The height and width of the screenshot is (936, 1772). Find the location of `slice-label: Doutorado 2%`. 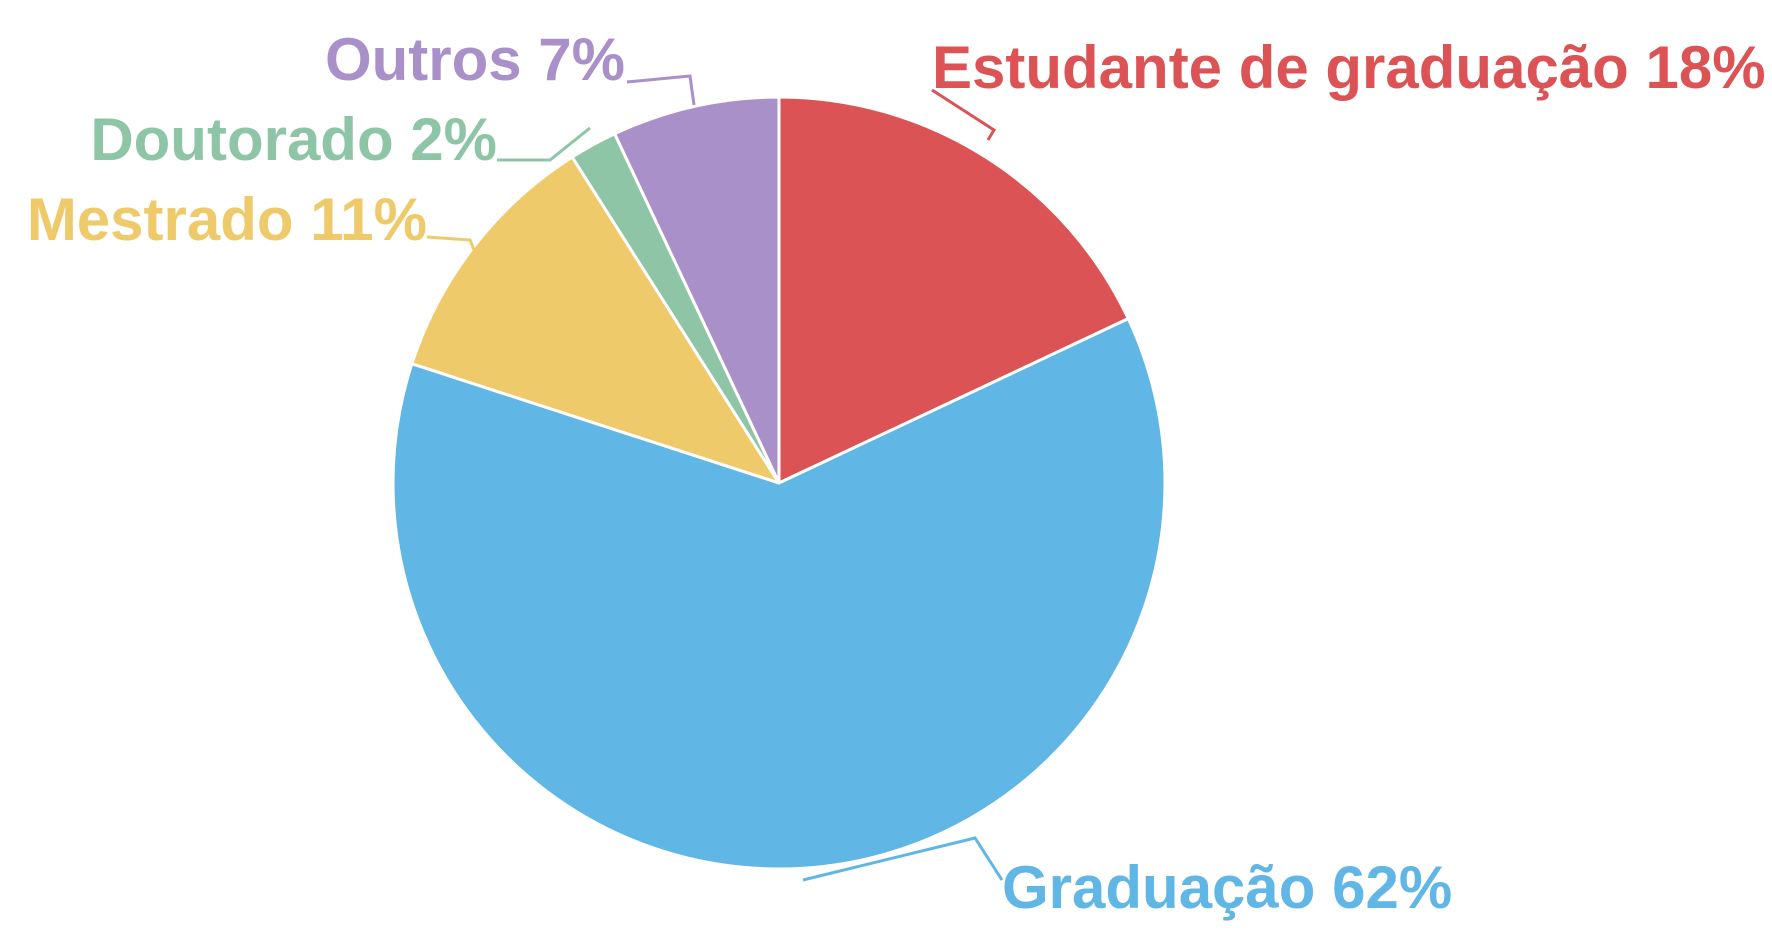

slice-label: Doutorado 2% is located at coordinates (293, 139).